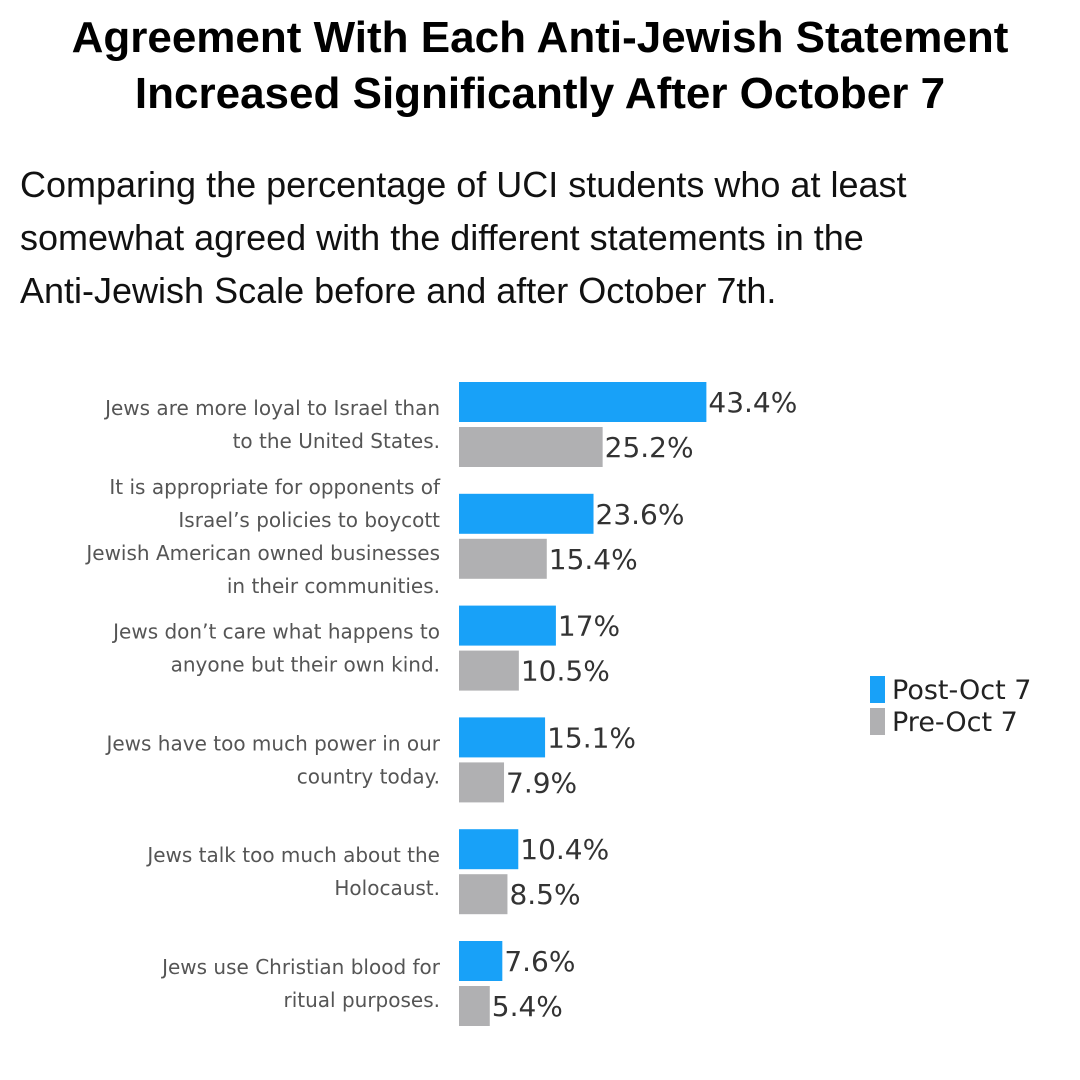 This screenshot has height=1080, width=1080. I want to click on data-label: 15.1%, so click(591, 737).